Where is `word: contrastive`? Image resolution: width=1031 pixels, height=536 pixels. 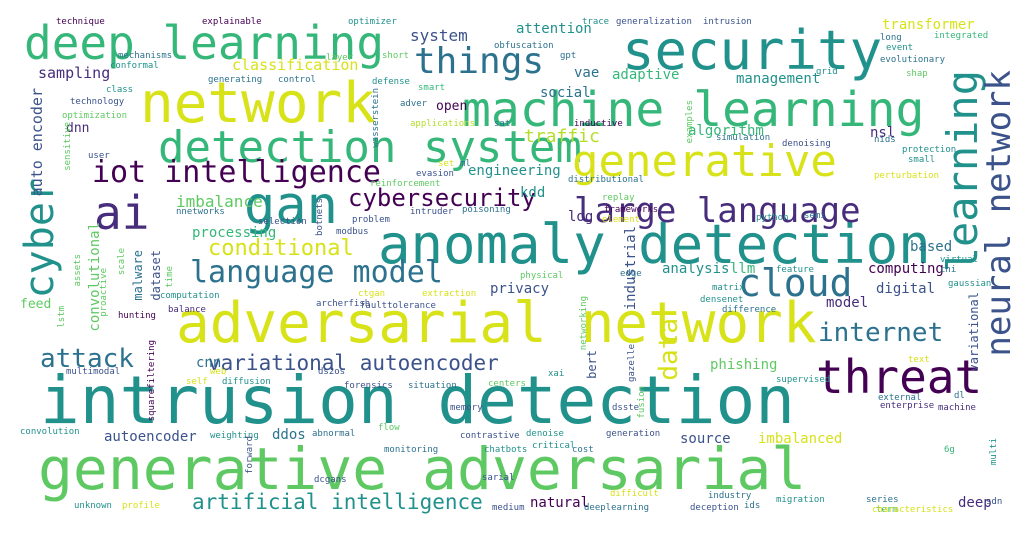 word: contrastive is located at coordinates (490, 436).